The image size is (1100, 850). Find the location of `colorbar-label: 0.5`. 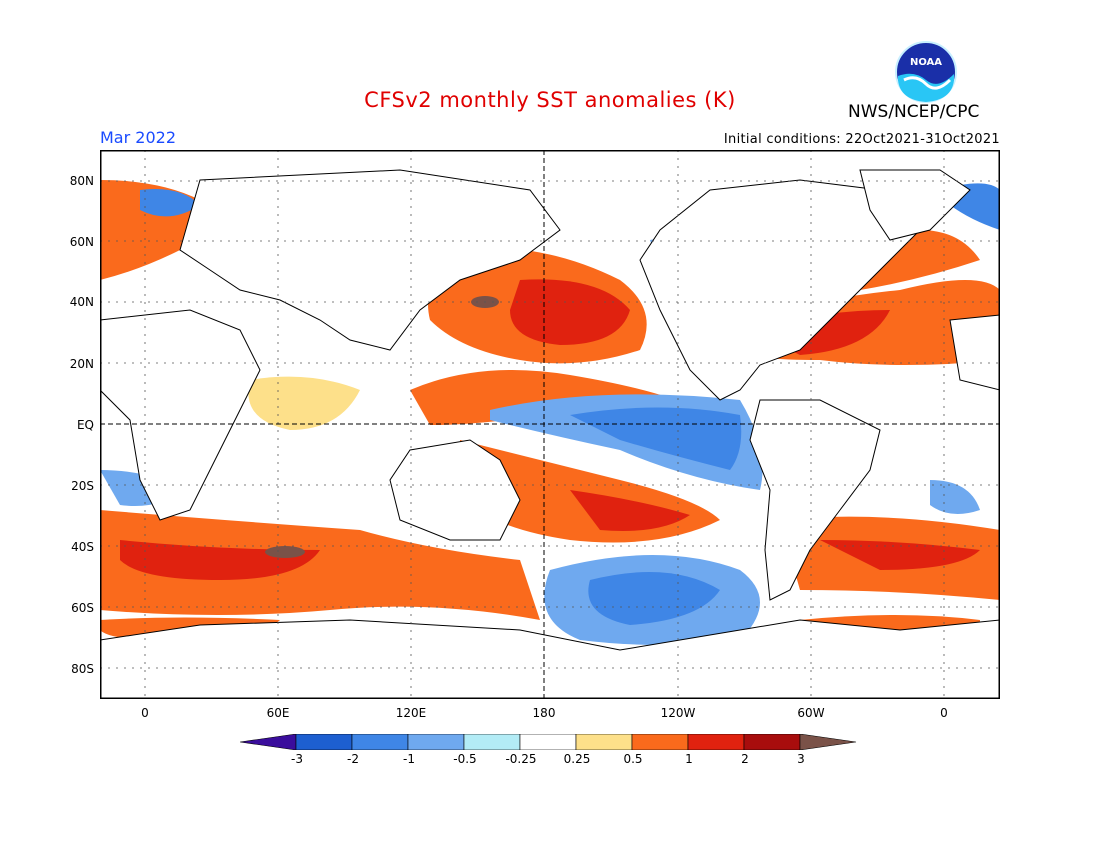

colorbar-label: 0.5 is located at coordinates (633, 759).